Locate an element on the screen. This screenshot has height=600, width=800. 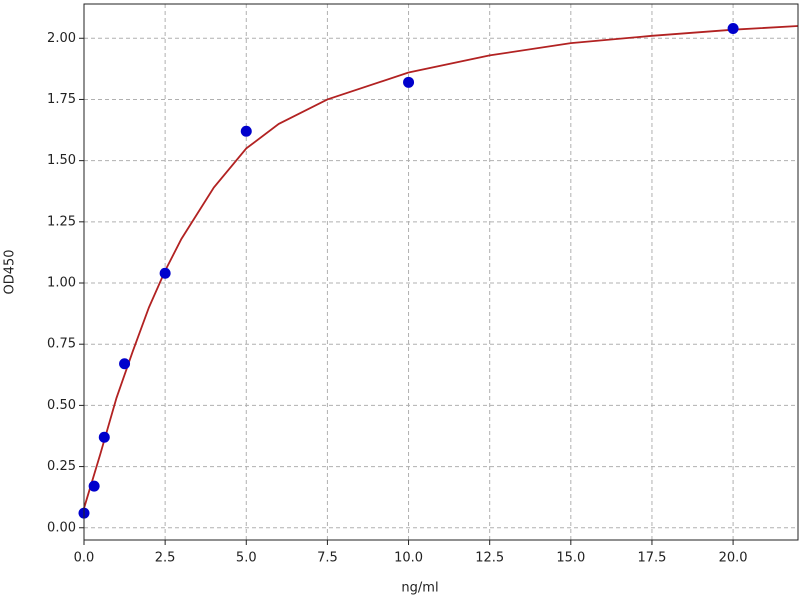
x-tick-label: 2.5 is located at coordinates (165, 558).